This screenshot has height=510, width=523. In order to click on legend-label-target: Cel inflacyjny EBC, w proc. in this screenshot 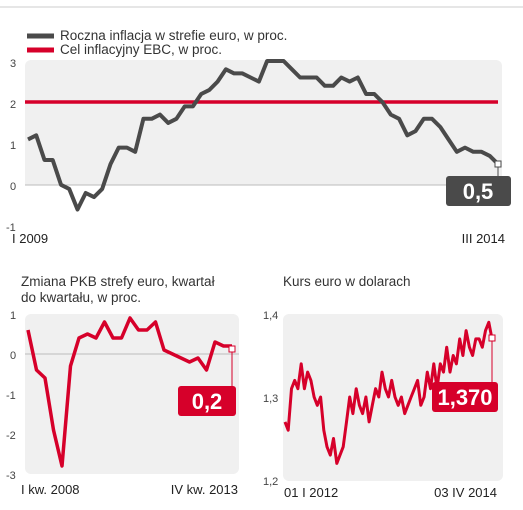, I will do `click(141, 49)`.